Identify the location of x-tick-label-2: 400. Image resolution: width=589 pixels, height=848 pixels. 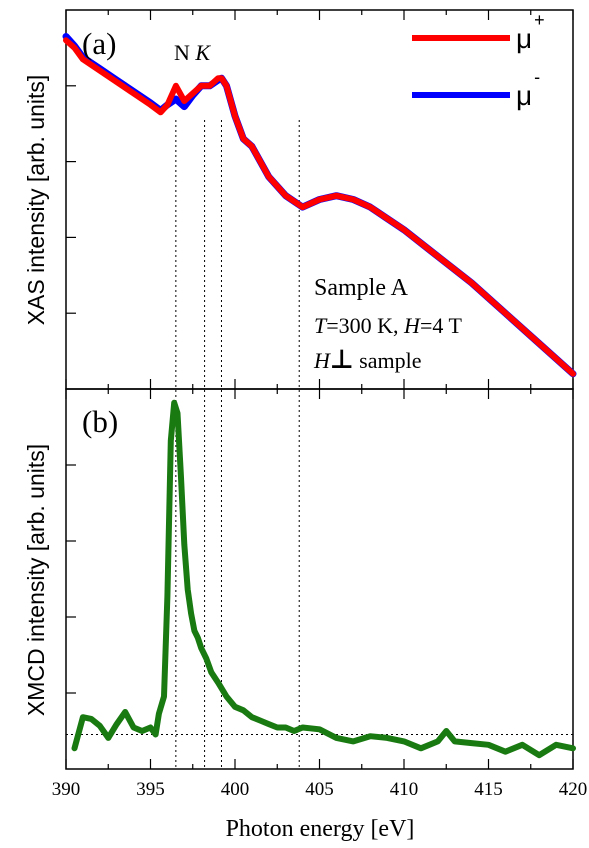
(235, 789).